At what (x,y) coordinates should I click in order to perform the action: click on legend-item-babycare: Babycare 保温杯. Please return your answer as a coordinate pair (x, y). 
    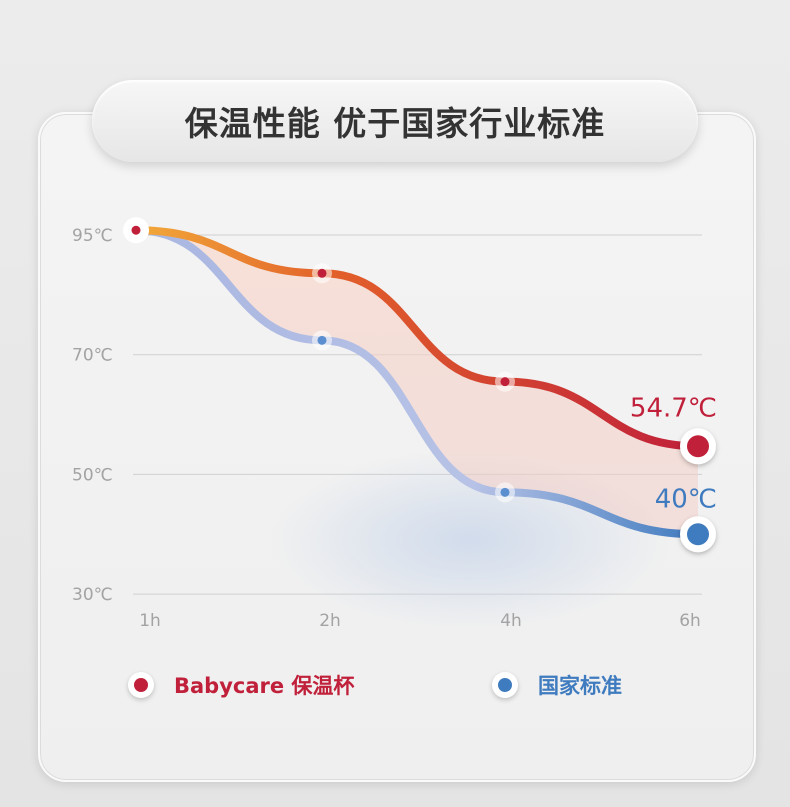
    Looking at the image, I should click on (241, 685).